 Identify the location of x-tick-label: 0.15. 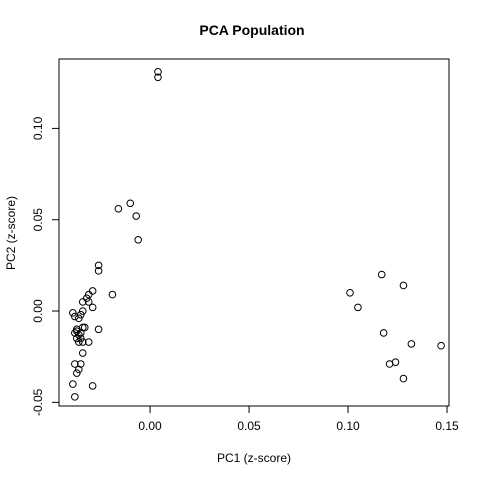
(447, 426).